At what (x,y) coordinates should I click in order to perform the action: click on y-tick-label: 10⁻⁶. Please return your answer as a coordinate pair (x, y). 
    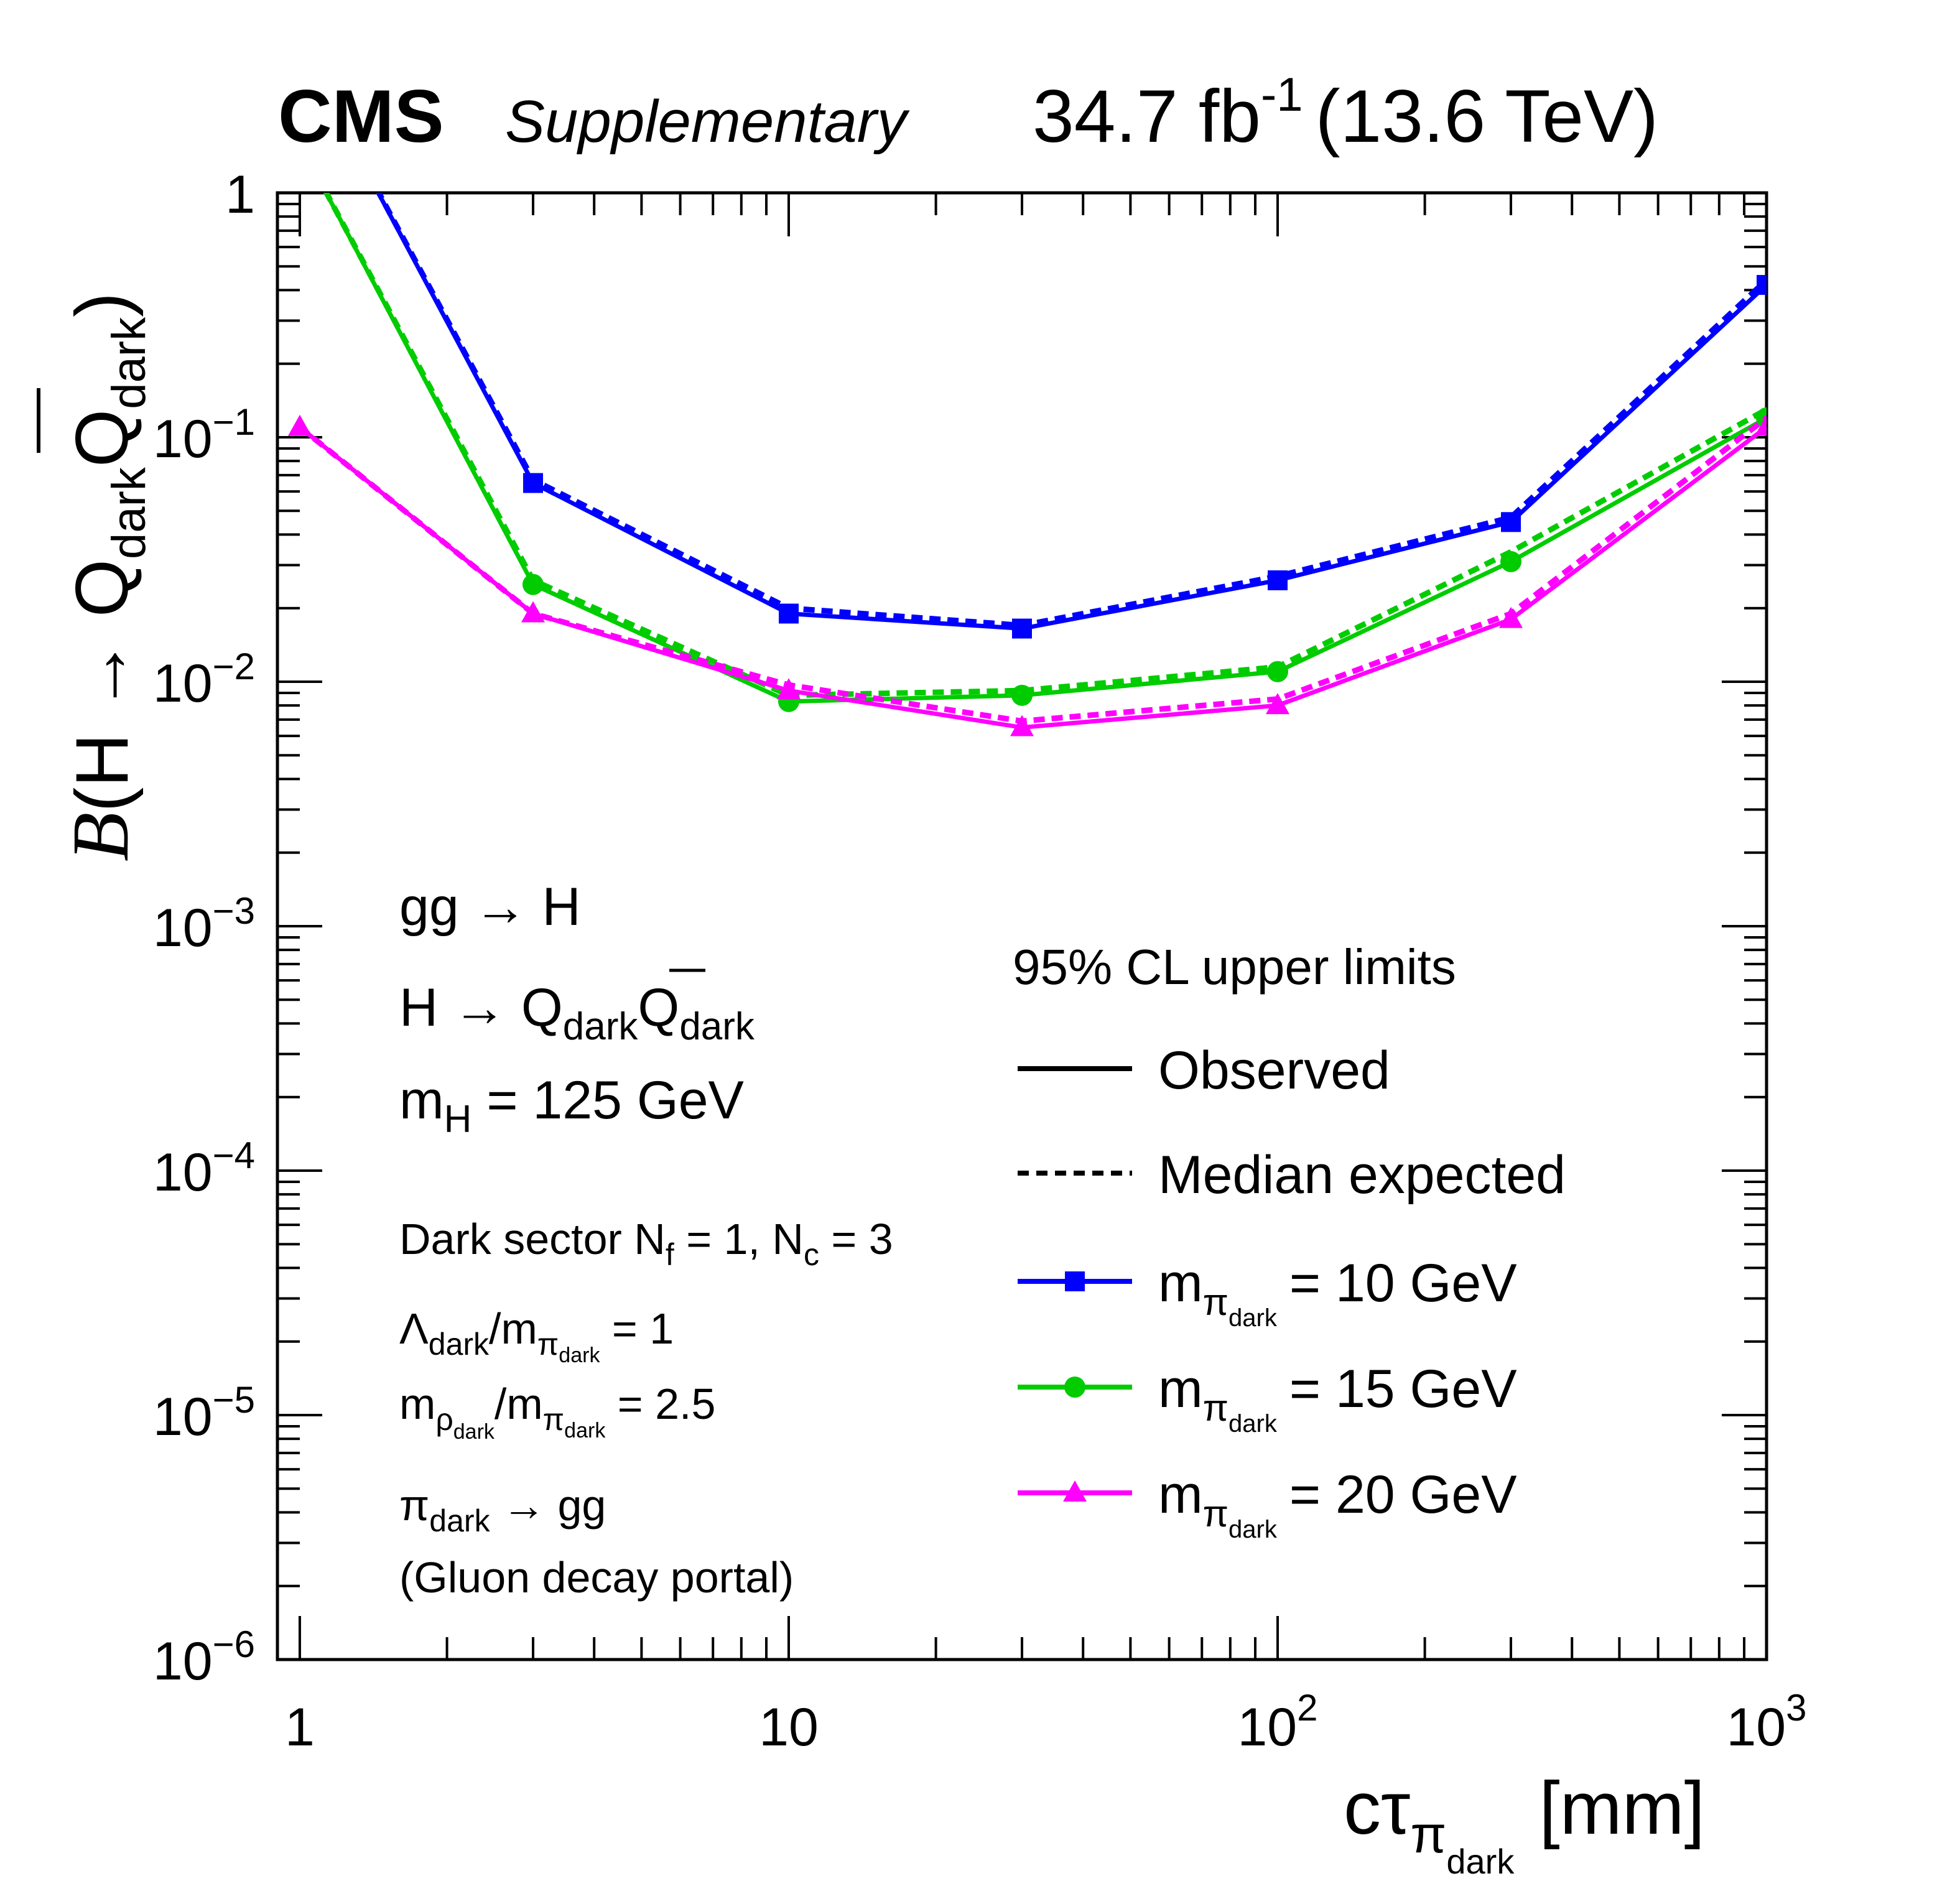
    Looking at the image, I should click on (204, 1657).